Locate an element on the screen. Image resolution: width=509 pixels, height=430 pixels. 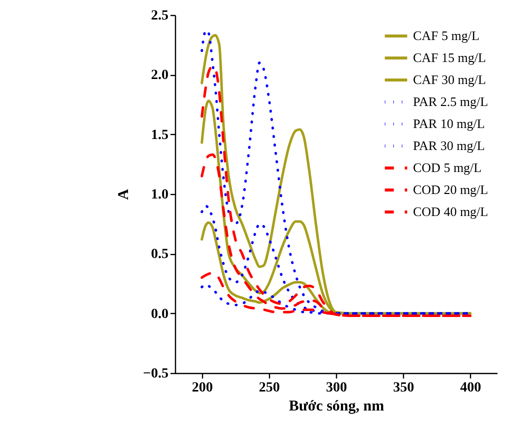
x-tick-label: 200 is located at coordinates (202, 388).